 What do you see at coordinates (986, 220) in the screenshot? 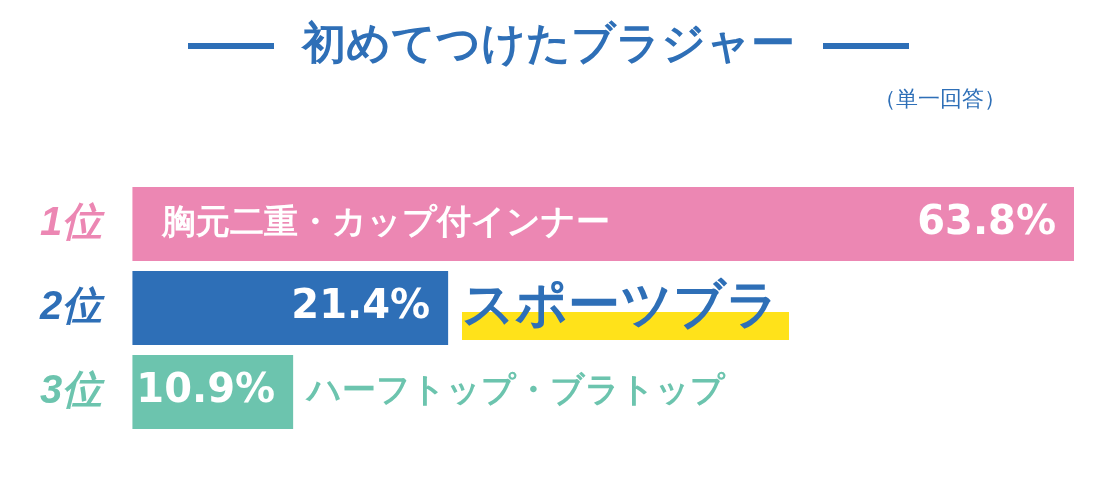
I see `data-label: 63.8%` at bounding box center [986, 220].